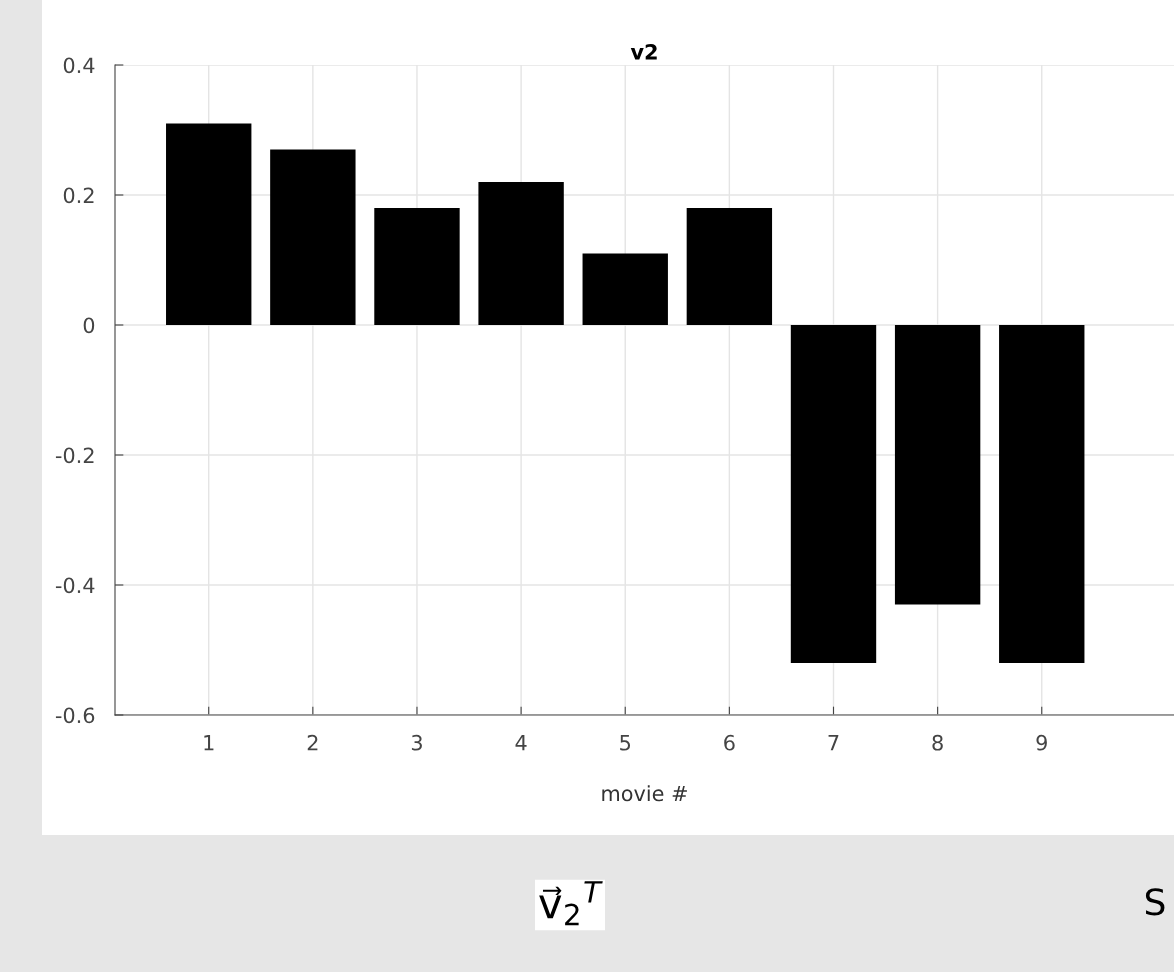 The height and width of the screenshot is (972, 1174). I want to click on x-tick-label: 1, so click(209, 743).